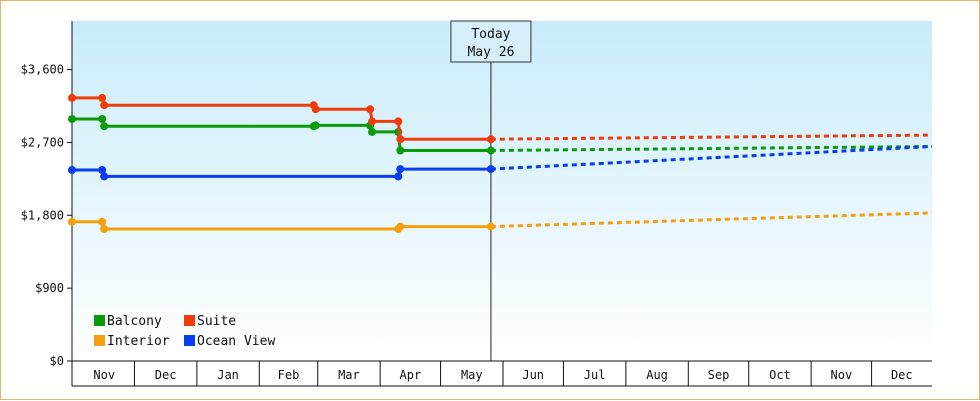  What do you see at coordinates (57, 361) in the screenshot?
I see `y-tick-label: $0` at bounding box center [57, 361].